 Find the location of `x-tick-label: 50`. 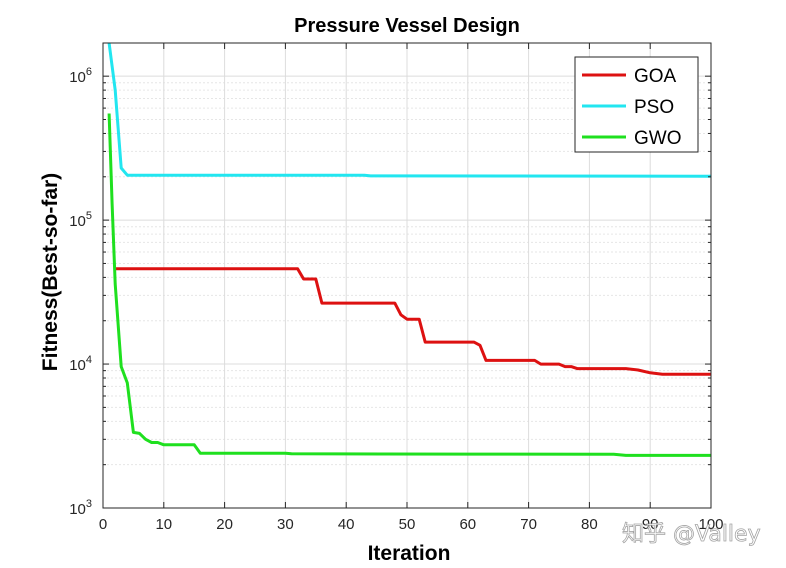

x-tick-label: 50 is located at coordinates (407, 524).